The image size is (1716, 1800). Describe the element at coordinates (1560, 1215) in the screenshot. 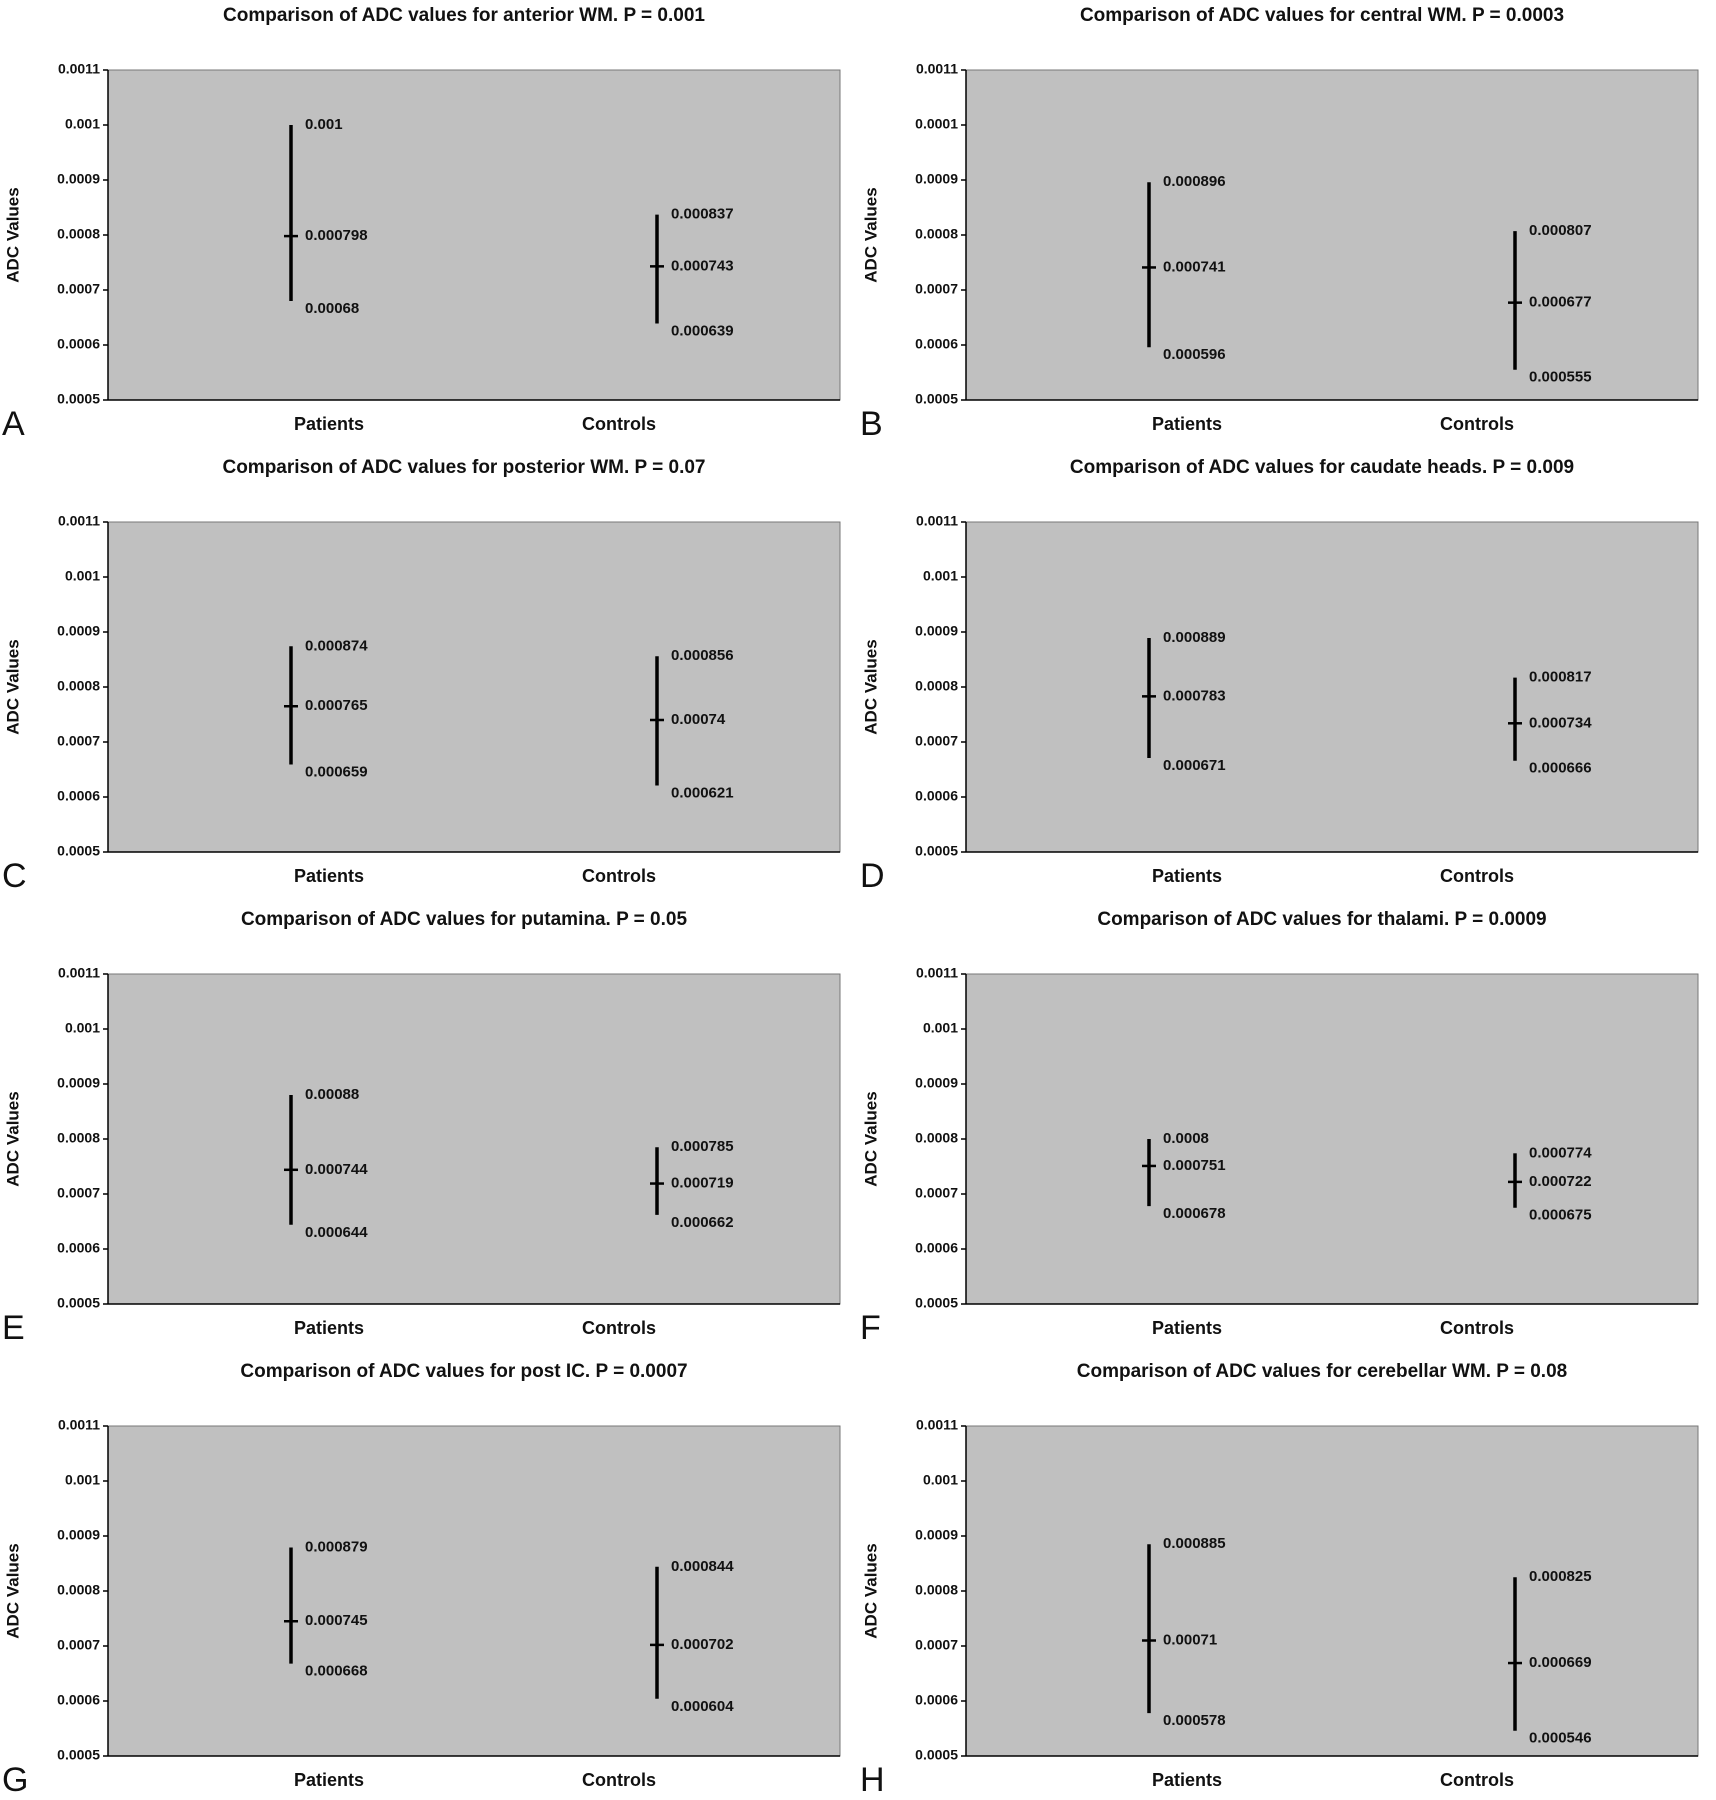

I see `value-label-low: 0.000675` at that location.